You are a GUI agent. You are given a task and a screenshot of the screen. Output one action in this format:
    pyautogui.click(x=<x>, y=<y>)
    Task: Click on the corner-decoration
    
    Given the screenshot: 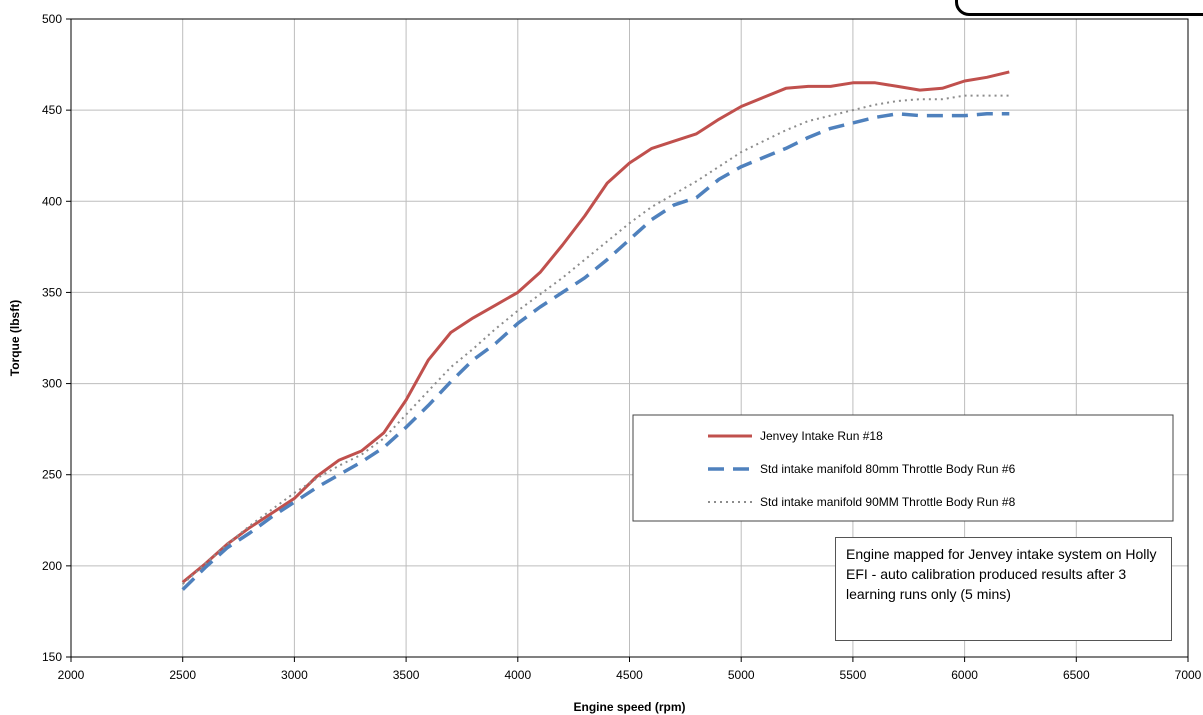 What is the action you would take?
    pyautogui.click(x=1079, y=8)
    